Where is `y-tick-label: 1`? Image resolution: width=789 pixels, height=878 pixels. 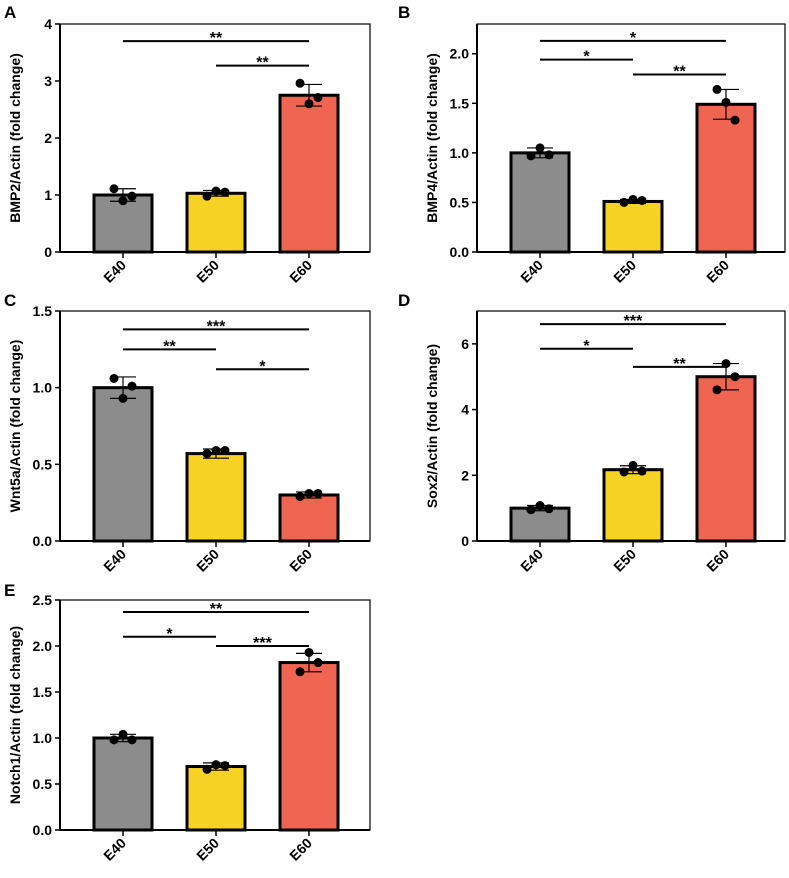
y-tick-label: 1 is located at coordinates (48, 195).